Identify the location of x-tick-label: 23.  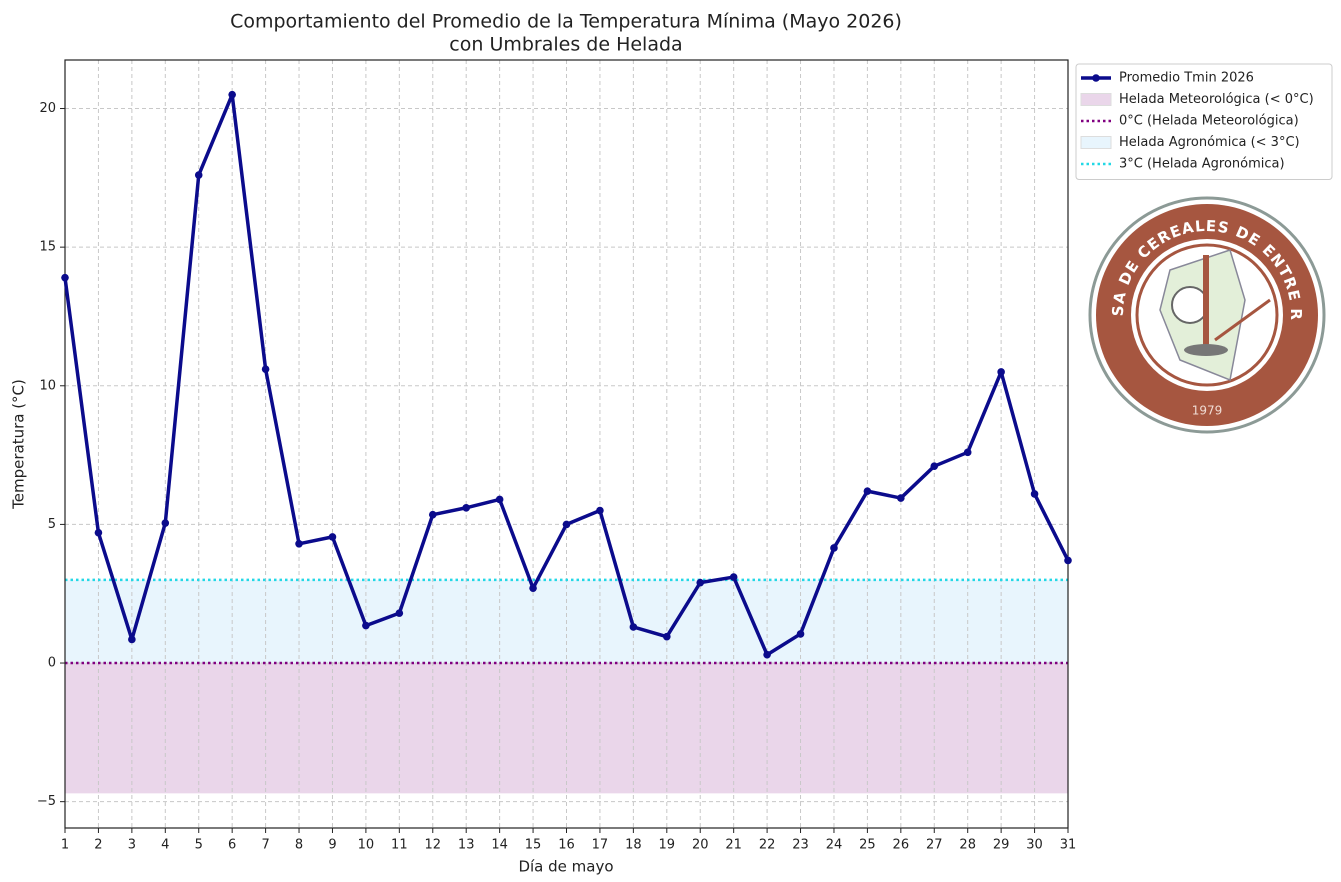
(800, 845).